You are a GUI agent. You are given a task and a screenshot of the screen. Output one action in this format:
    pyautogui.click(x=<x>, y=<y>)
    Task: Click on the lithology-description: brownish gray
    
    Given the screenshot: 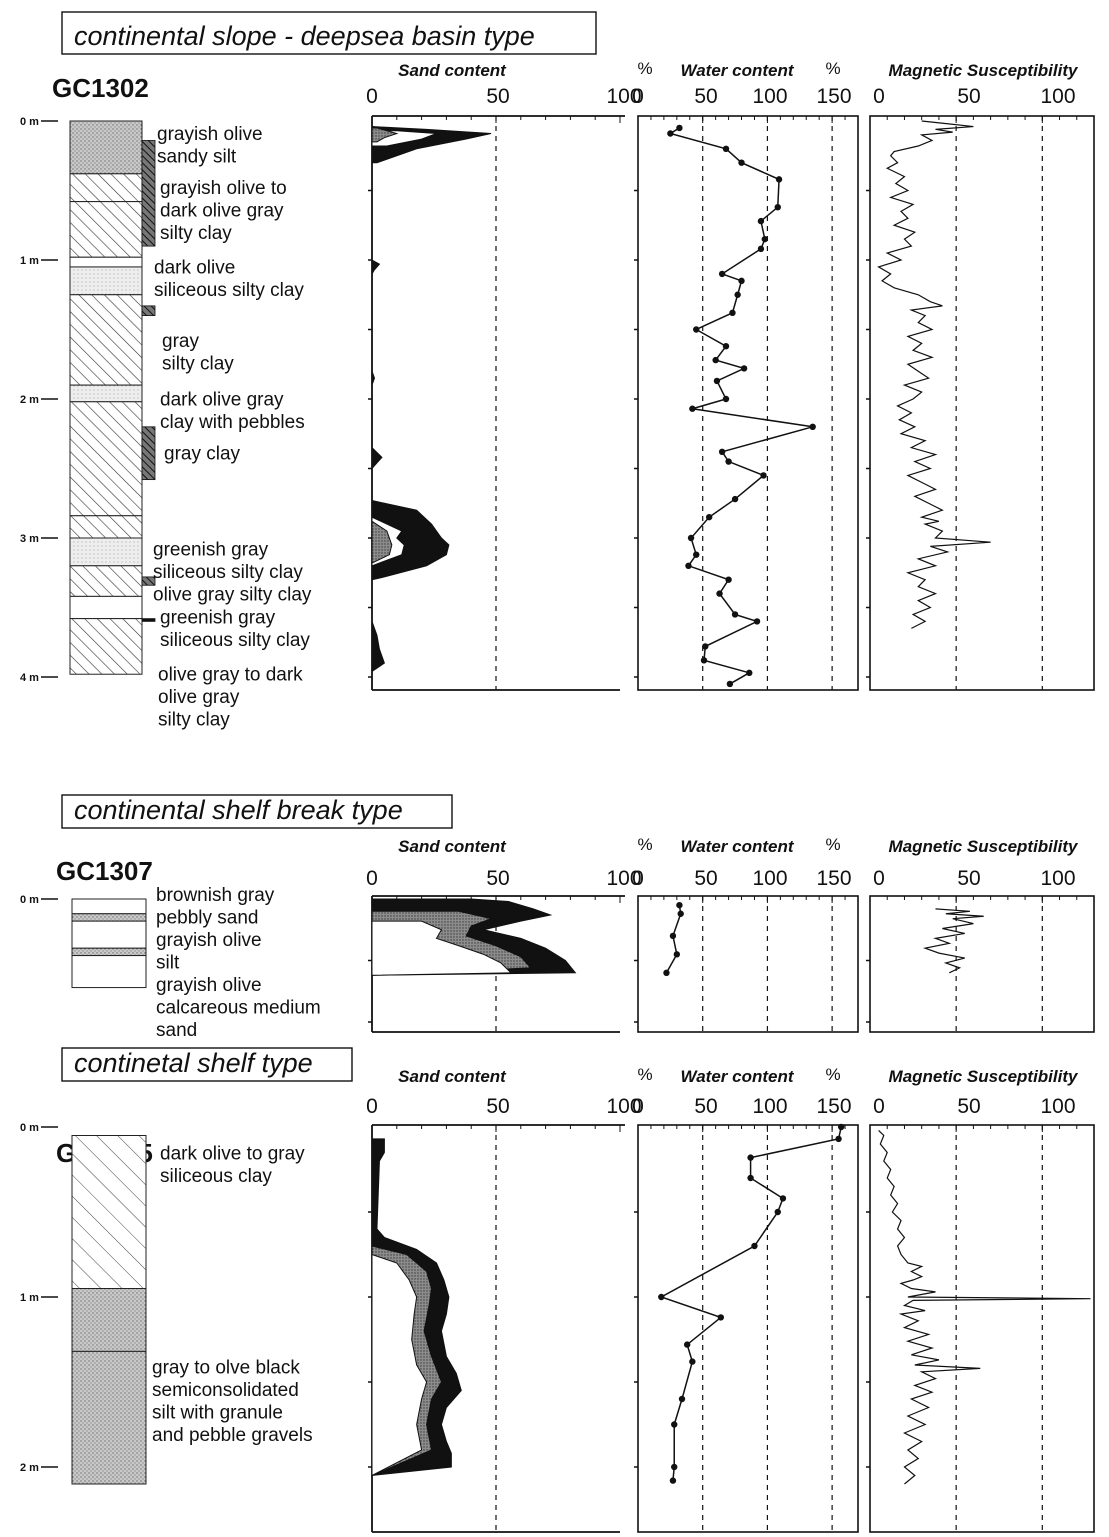 What is the action you would take?
    pyautogui.click(x=215, y=895)
    